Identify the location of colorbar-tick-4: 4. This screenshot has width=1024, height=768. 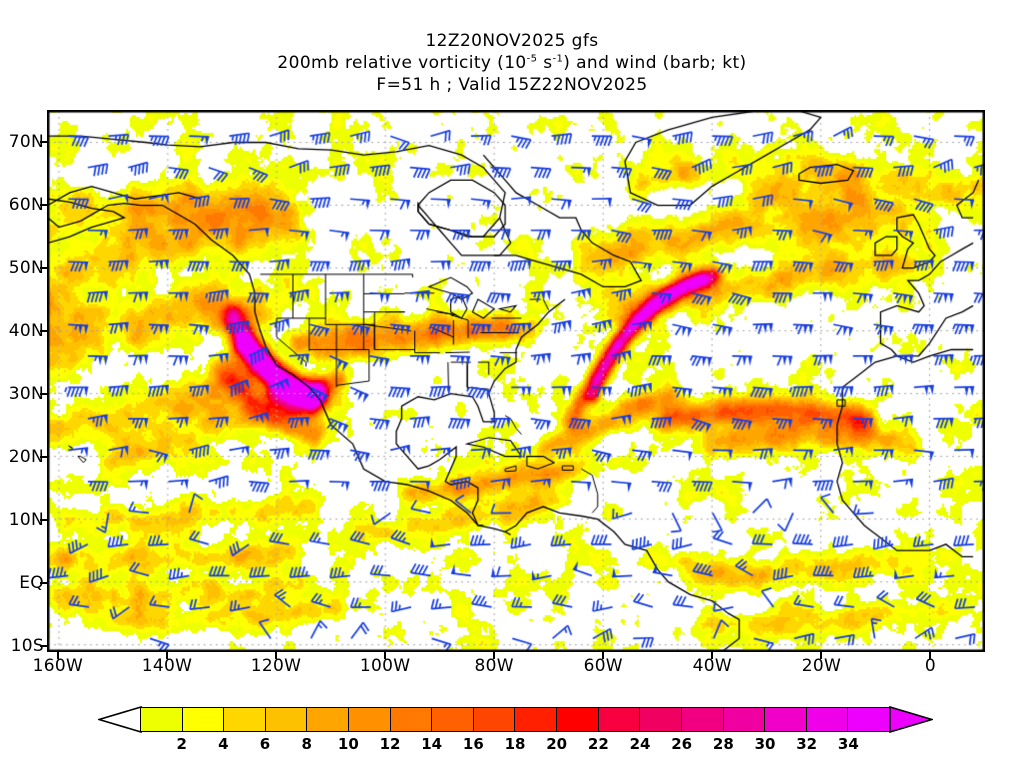
(223, 744).